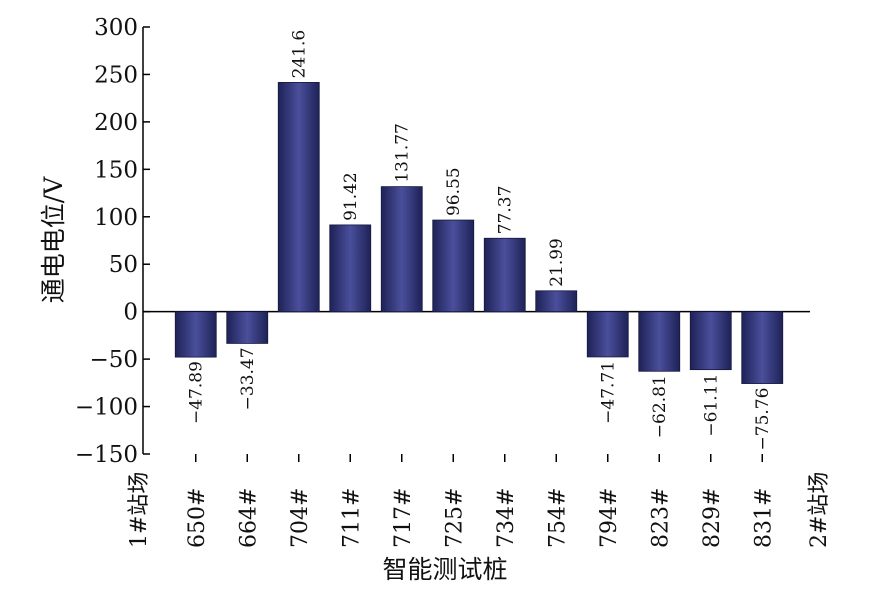  I want to click on y-tick-label: 300, so click(116, 28).